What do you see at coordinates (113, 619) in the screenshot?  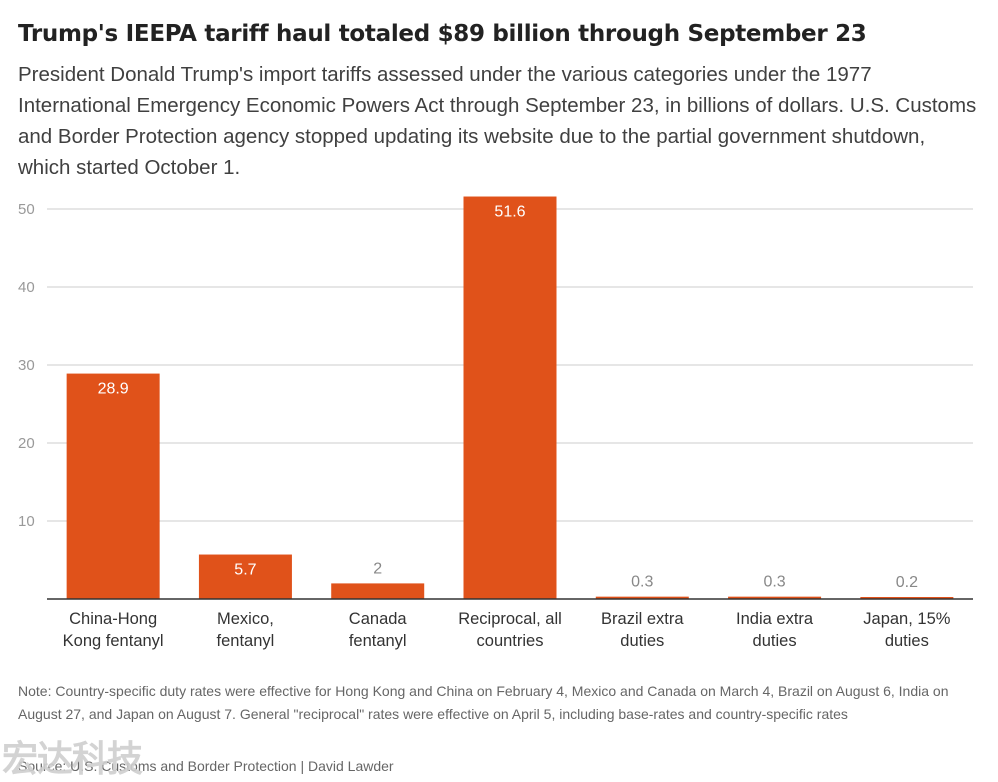 I see `x-tick-label: China-Hong` at bounding box center [113, 619].